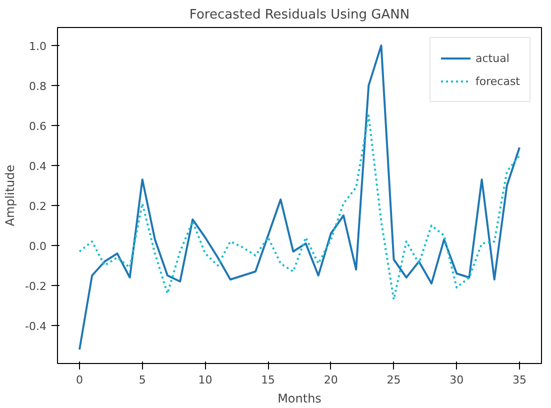 This screenshot has height=408, width=551. What do you see at coordinates (36, 326) in the screenshot?
I see `y-tick-label: -0.4` at bounding box center [36, 326].